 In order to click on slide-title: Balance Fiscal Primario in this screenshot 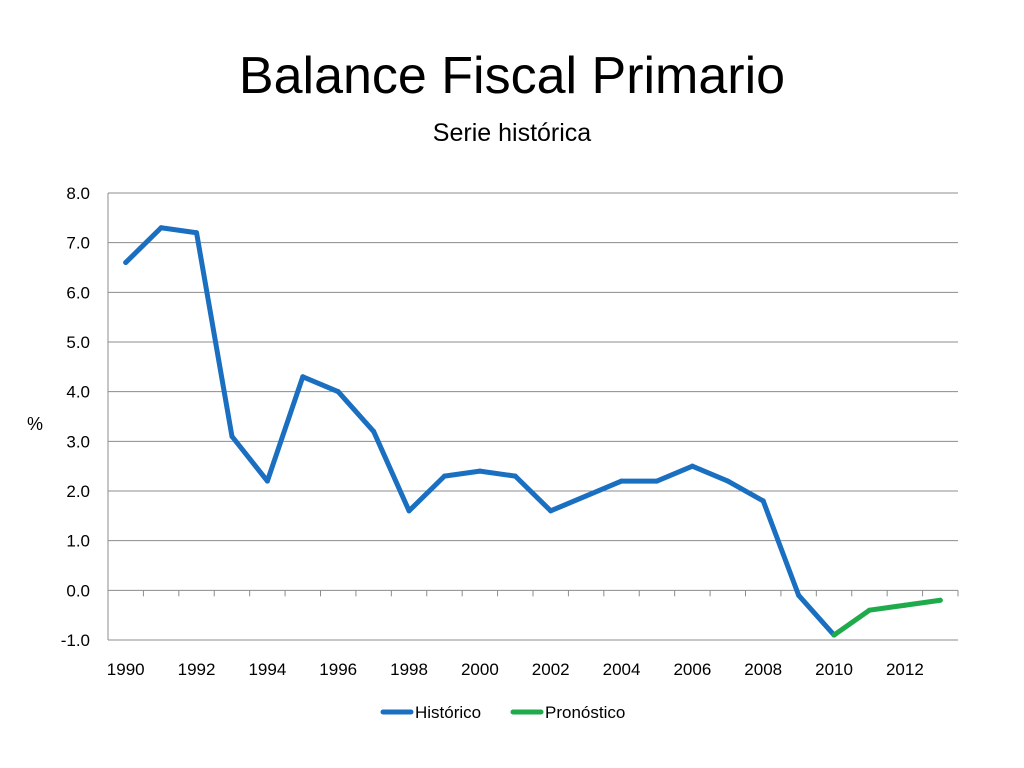, I will do `click(512, 76)`.